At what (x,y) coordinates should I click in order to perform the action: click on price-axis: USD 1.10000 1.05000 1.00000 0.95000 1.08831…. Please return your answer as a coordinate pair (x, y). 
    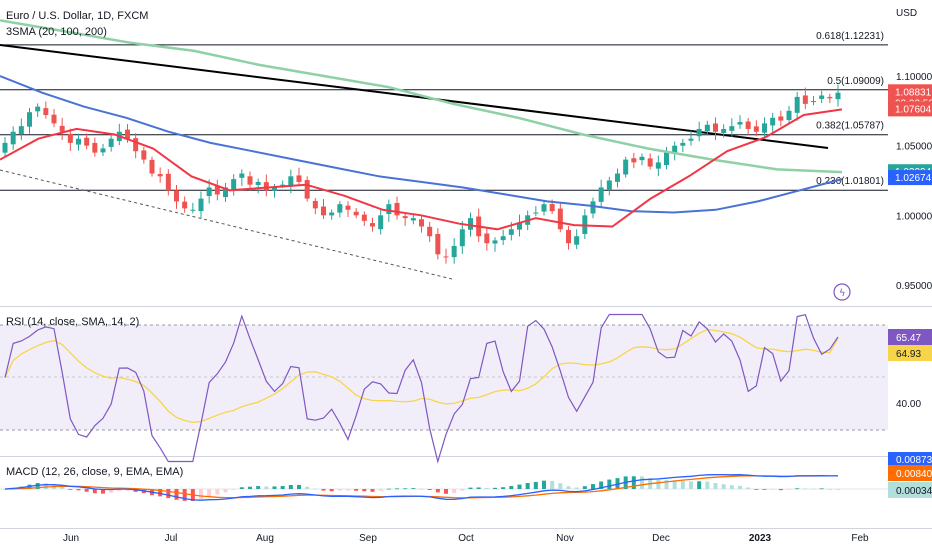
    Looking at the image, I should click on (910, 265).